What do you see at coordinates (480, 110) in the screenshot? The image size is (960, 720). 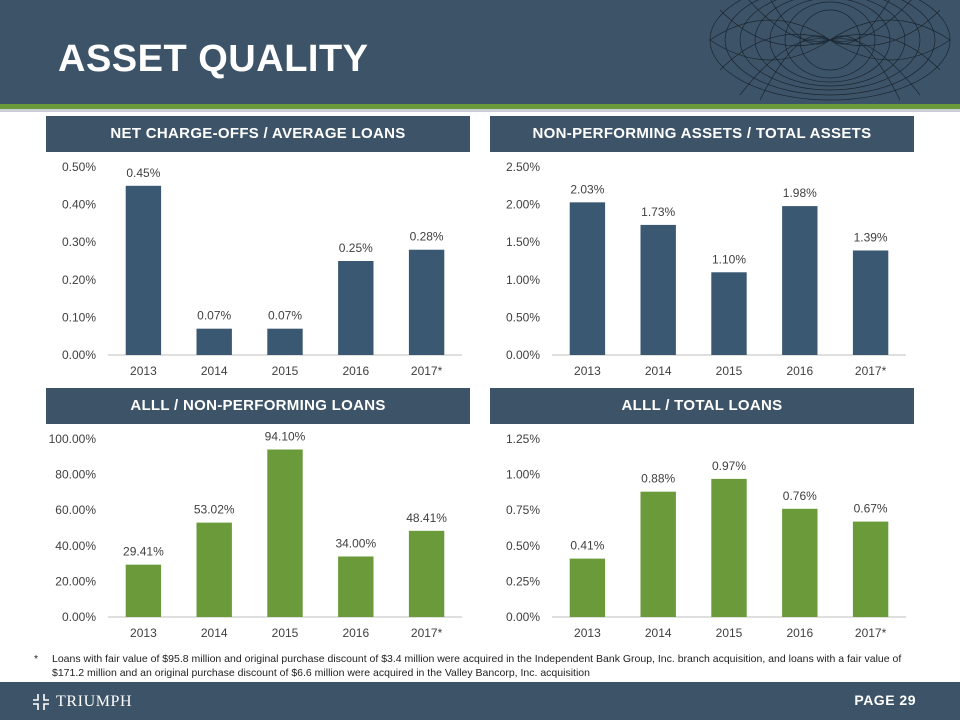 I see `header-gray-rule` at bounding box center [480, 110].